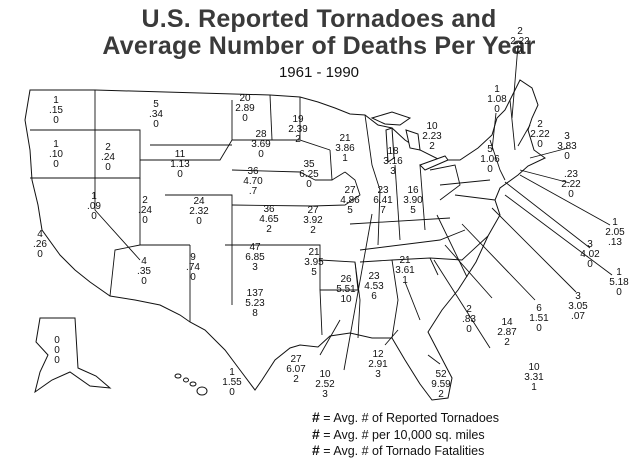 This screenshot has height=459, width=638. I want to click on state-label-vermont: 1 1.08 0, so click(497, 99).